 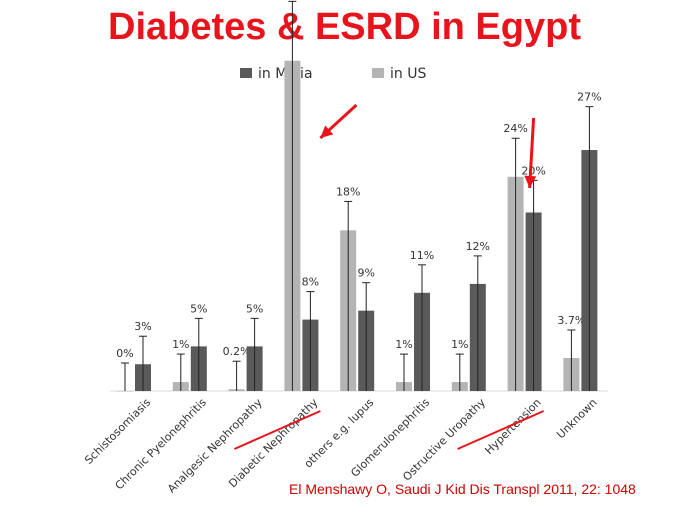 I want to click on value-label-8-2: 20%, so click(x=533, y=170).